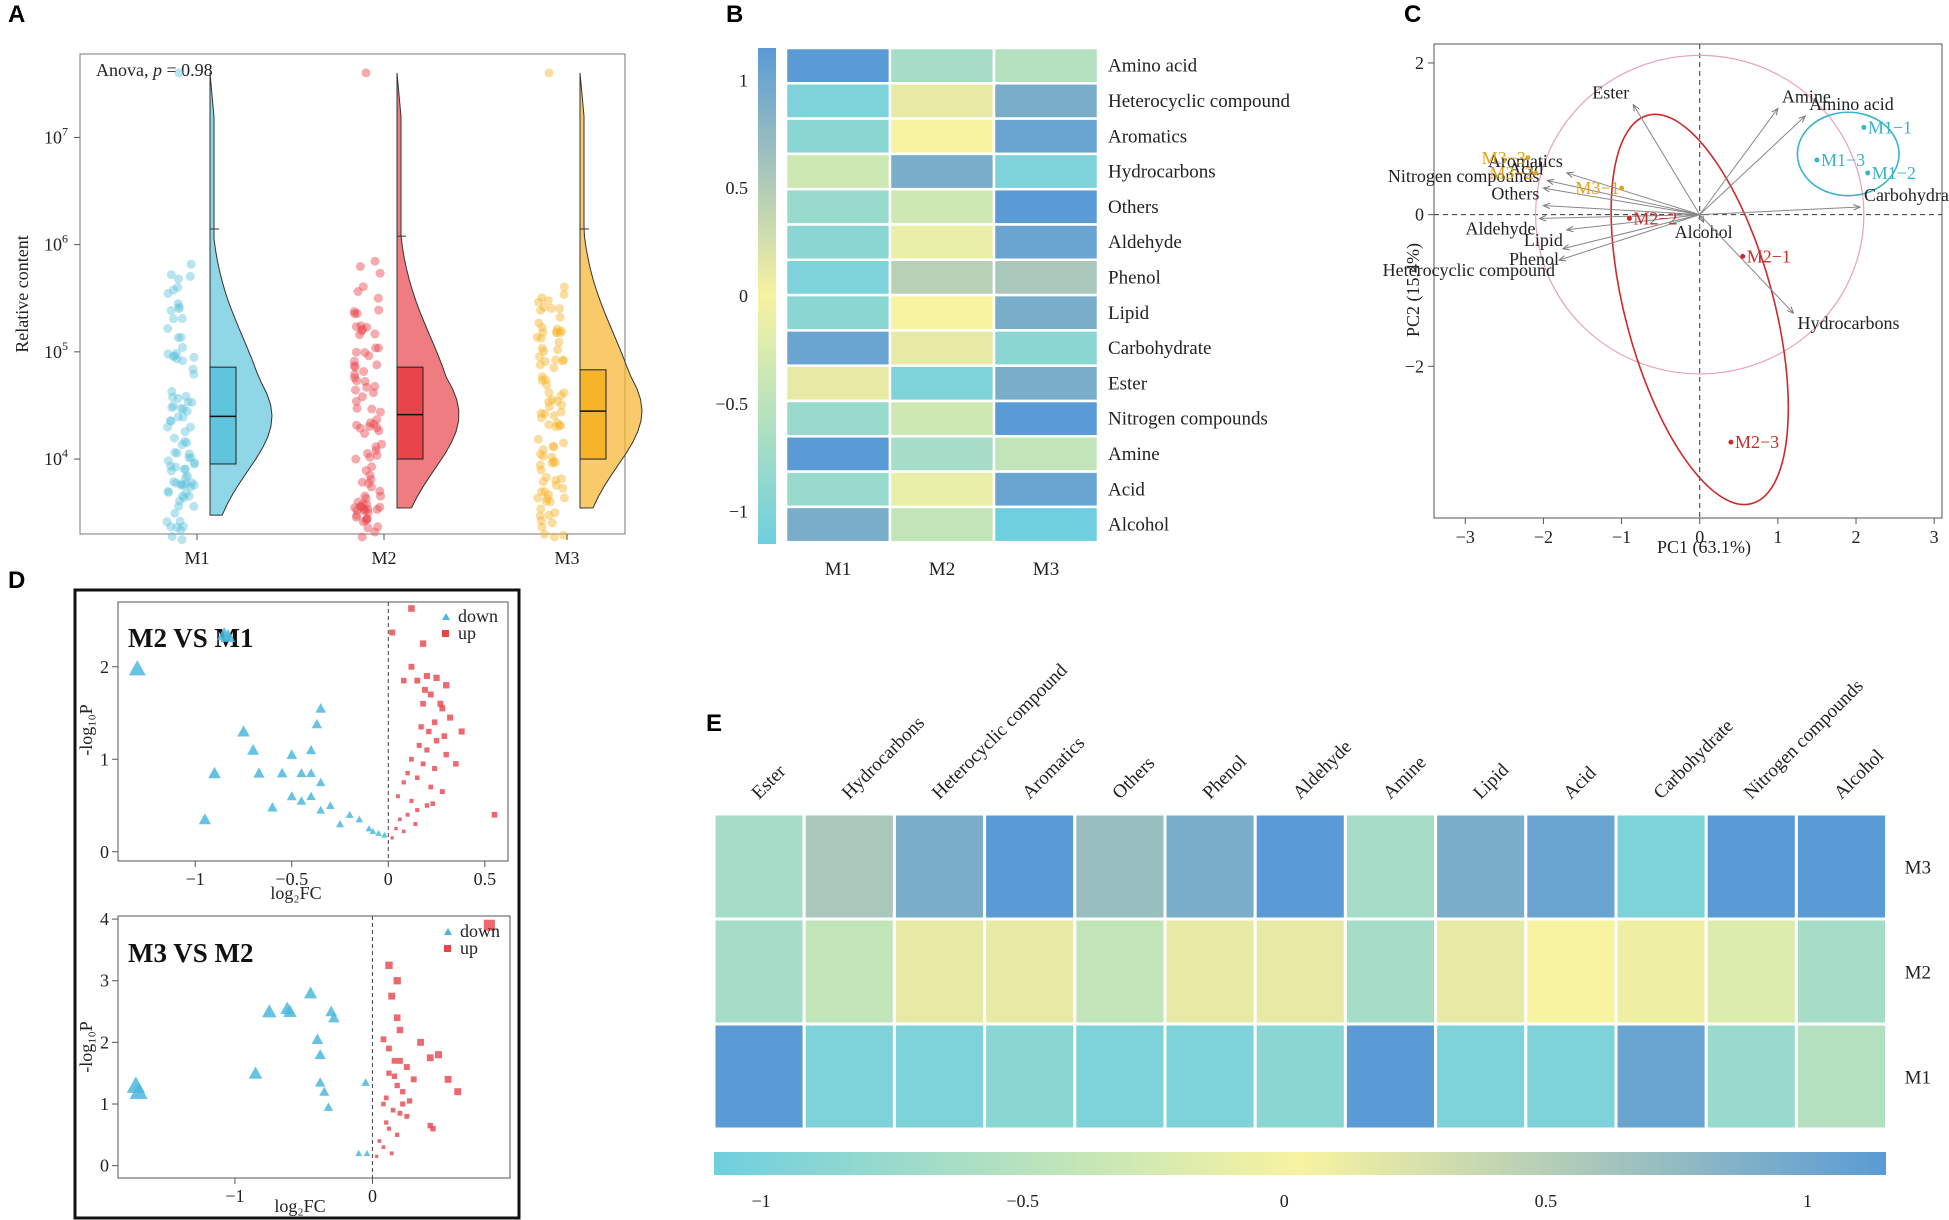  What do you see at coordinates (480, 931) in the screenshot?
I see `D2-plot-legend-down: down` at bounding box center [480, 931].